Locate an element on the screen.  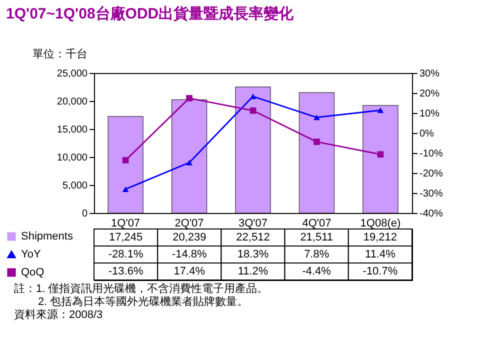
y-tick-label: 25,000 is located at coordinates (72, 74).